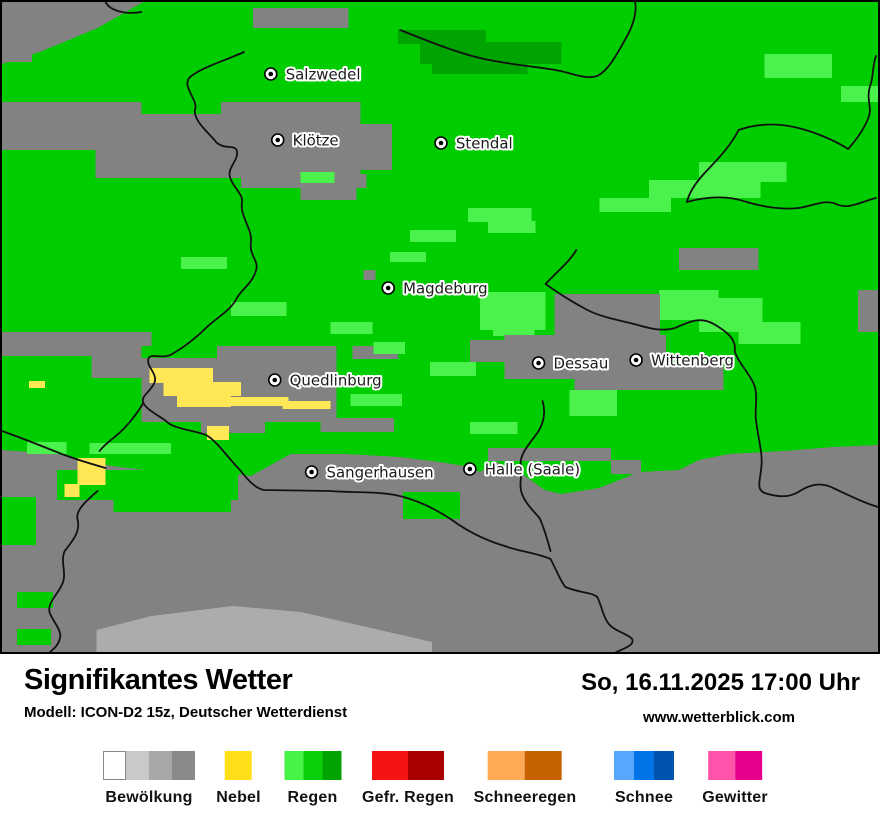  What do you see at coordinates (316, 140) in the screenshot?
I see `city-label: Klötze` at bounding box center [316, 140].